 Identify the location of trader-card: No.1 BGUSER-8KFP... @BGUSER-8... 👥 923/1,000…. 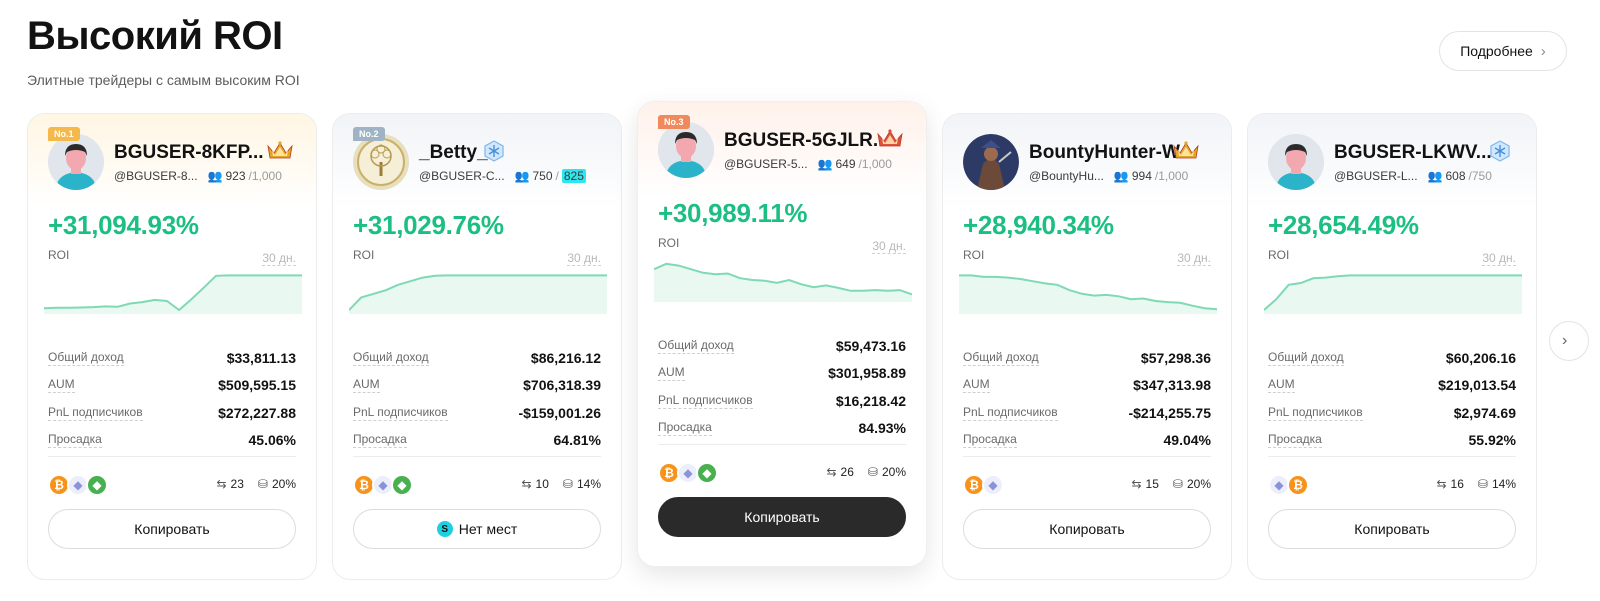
(172, 346).